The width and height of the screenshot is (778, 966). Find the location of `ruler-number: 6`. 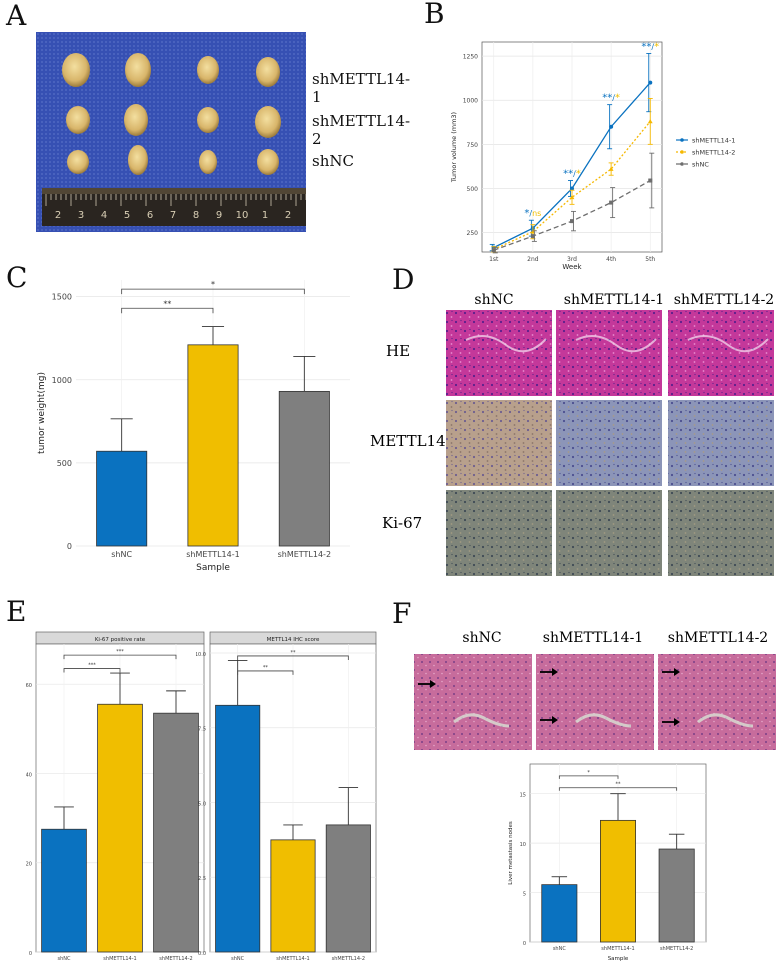

ruler-number: 6 is located at coordinates (150, 215).